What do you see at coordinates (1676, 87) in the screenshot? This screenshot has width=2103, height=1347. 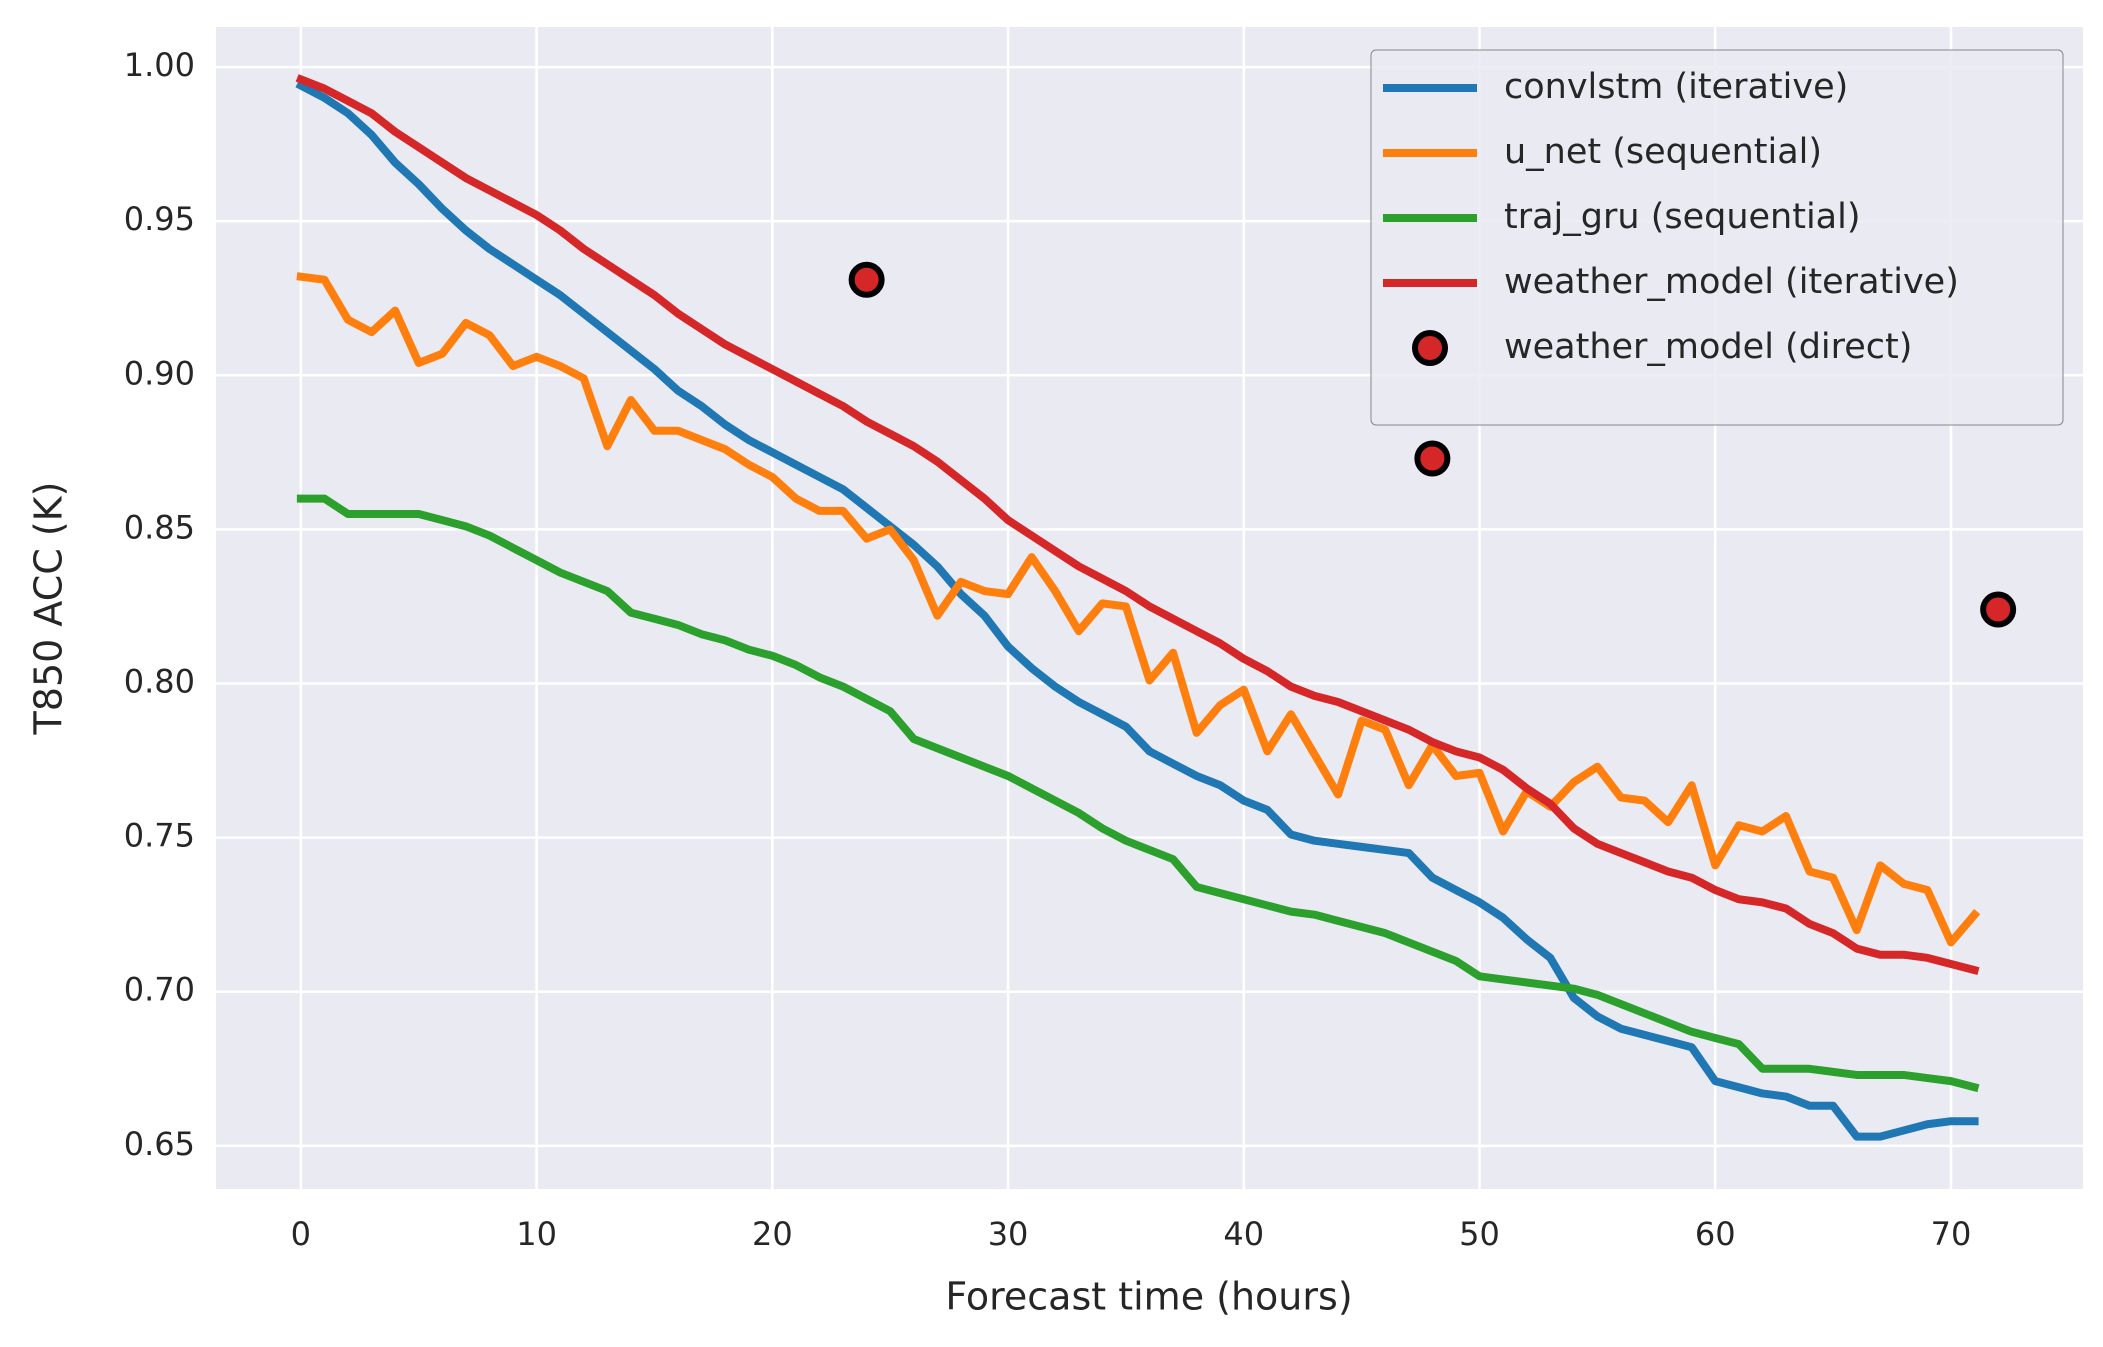 I see `legend-label: convlstm (iterative)` at bounding box center [1676, 87].